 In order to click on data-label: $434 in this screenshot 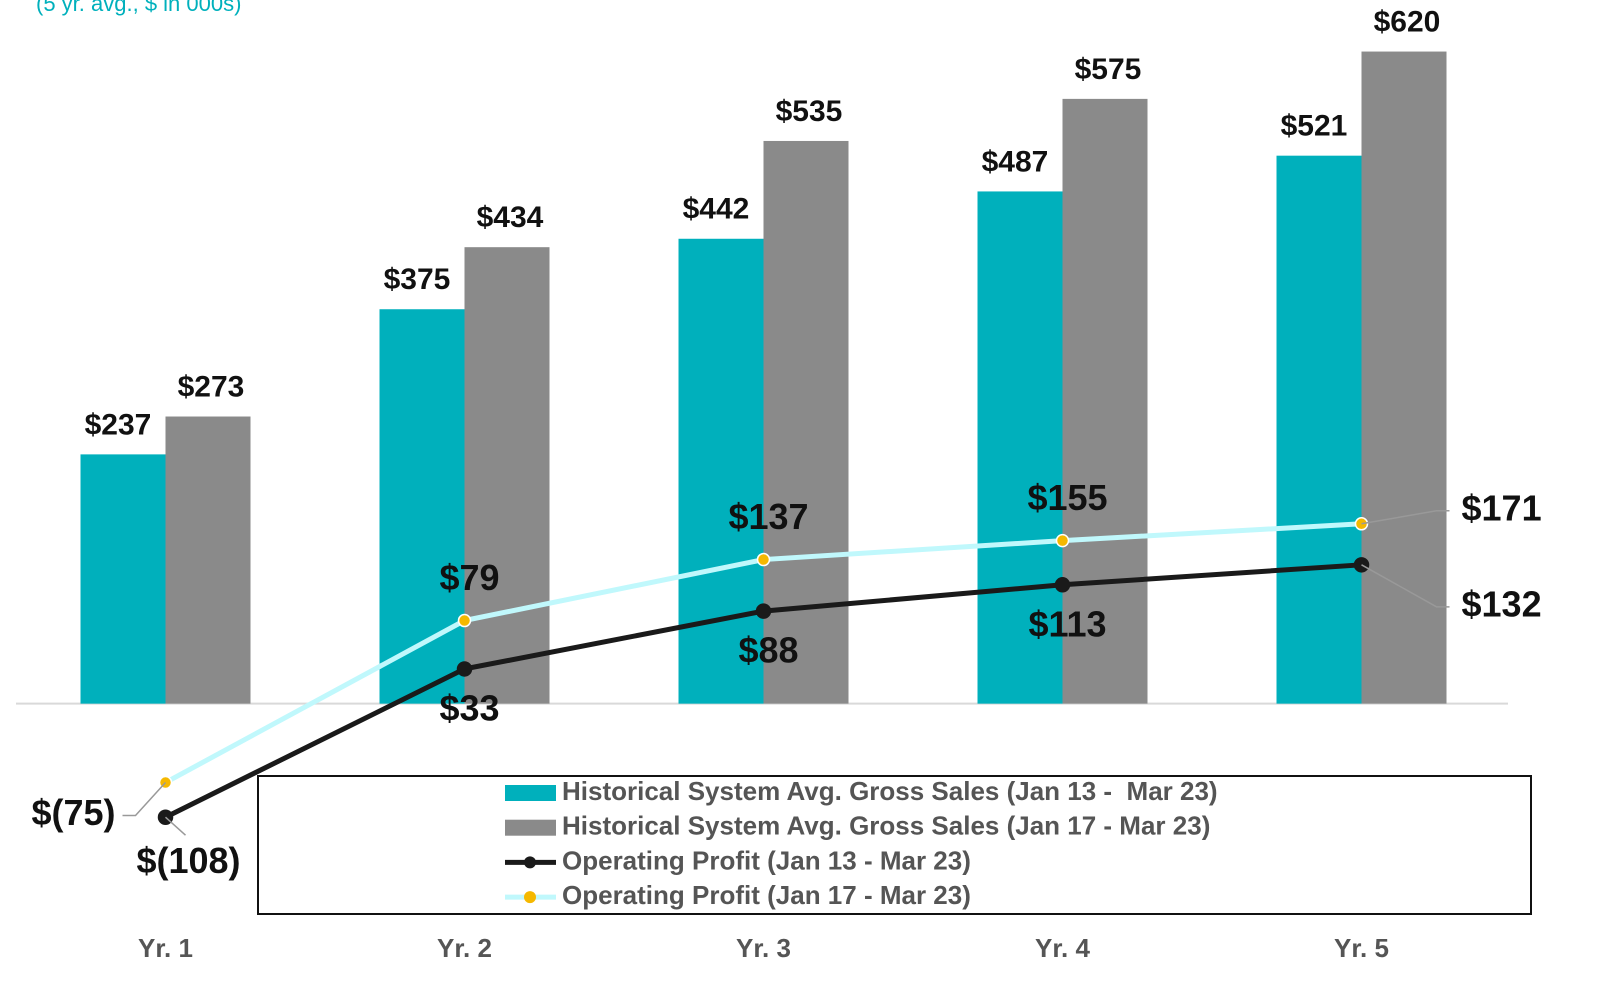, I will do `click(510, 217)`.